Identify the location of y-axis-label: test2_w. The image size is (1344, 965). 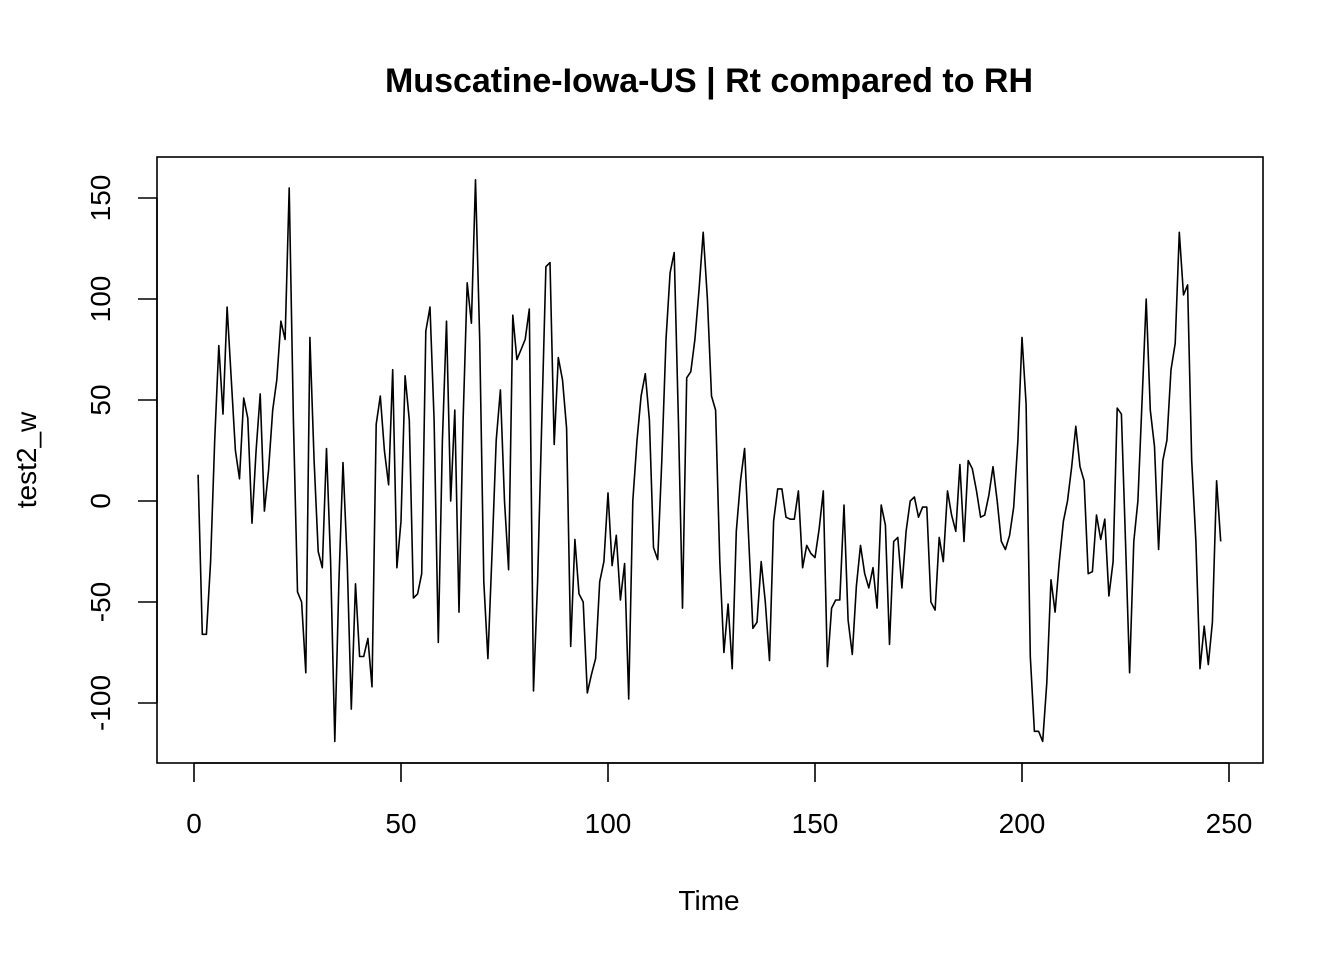
(26, 459).